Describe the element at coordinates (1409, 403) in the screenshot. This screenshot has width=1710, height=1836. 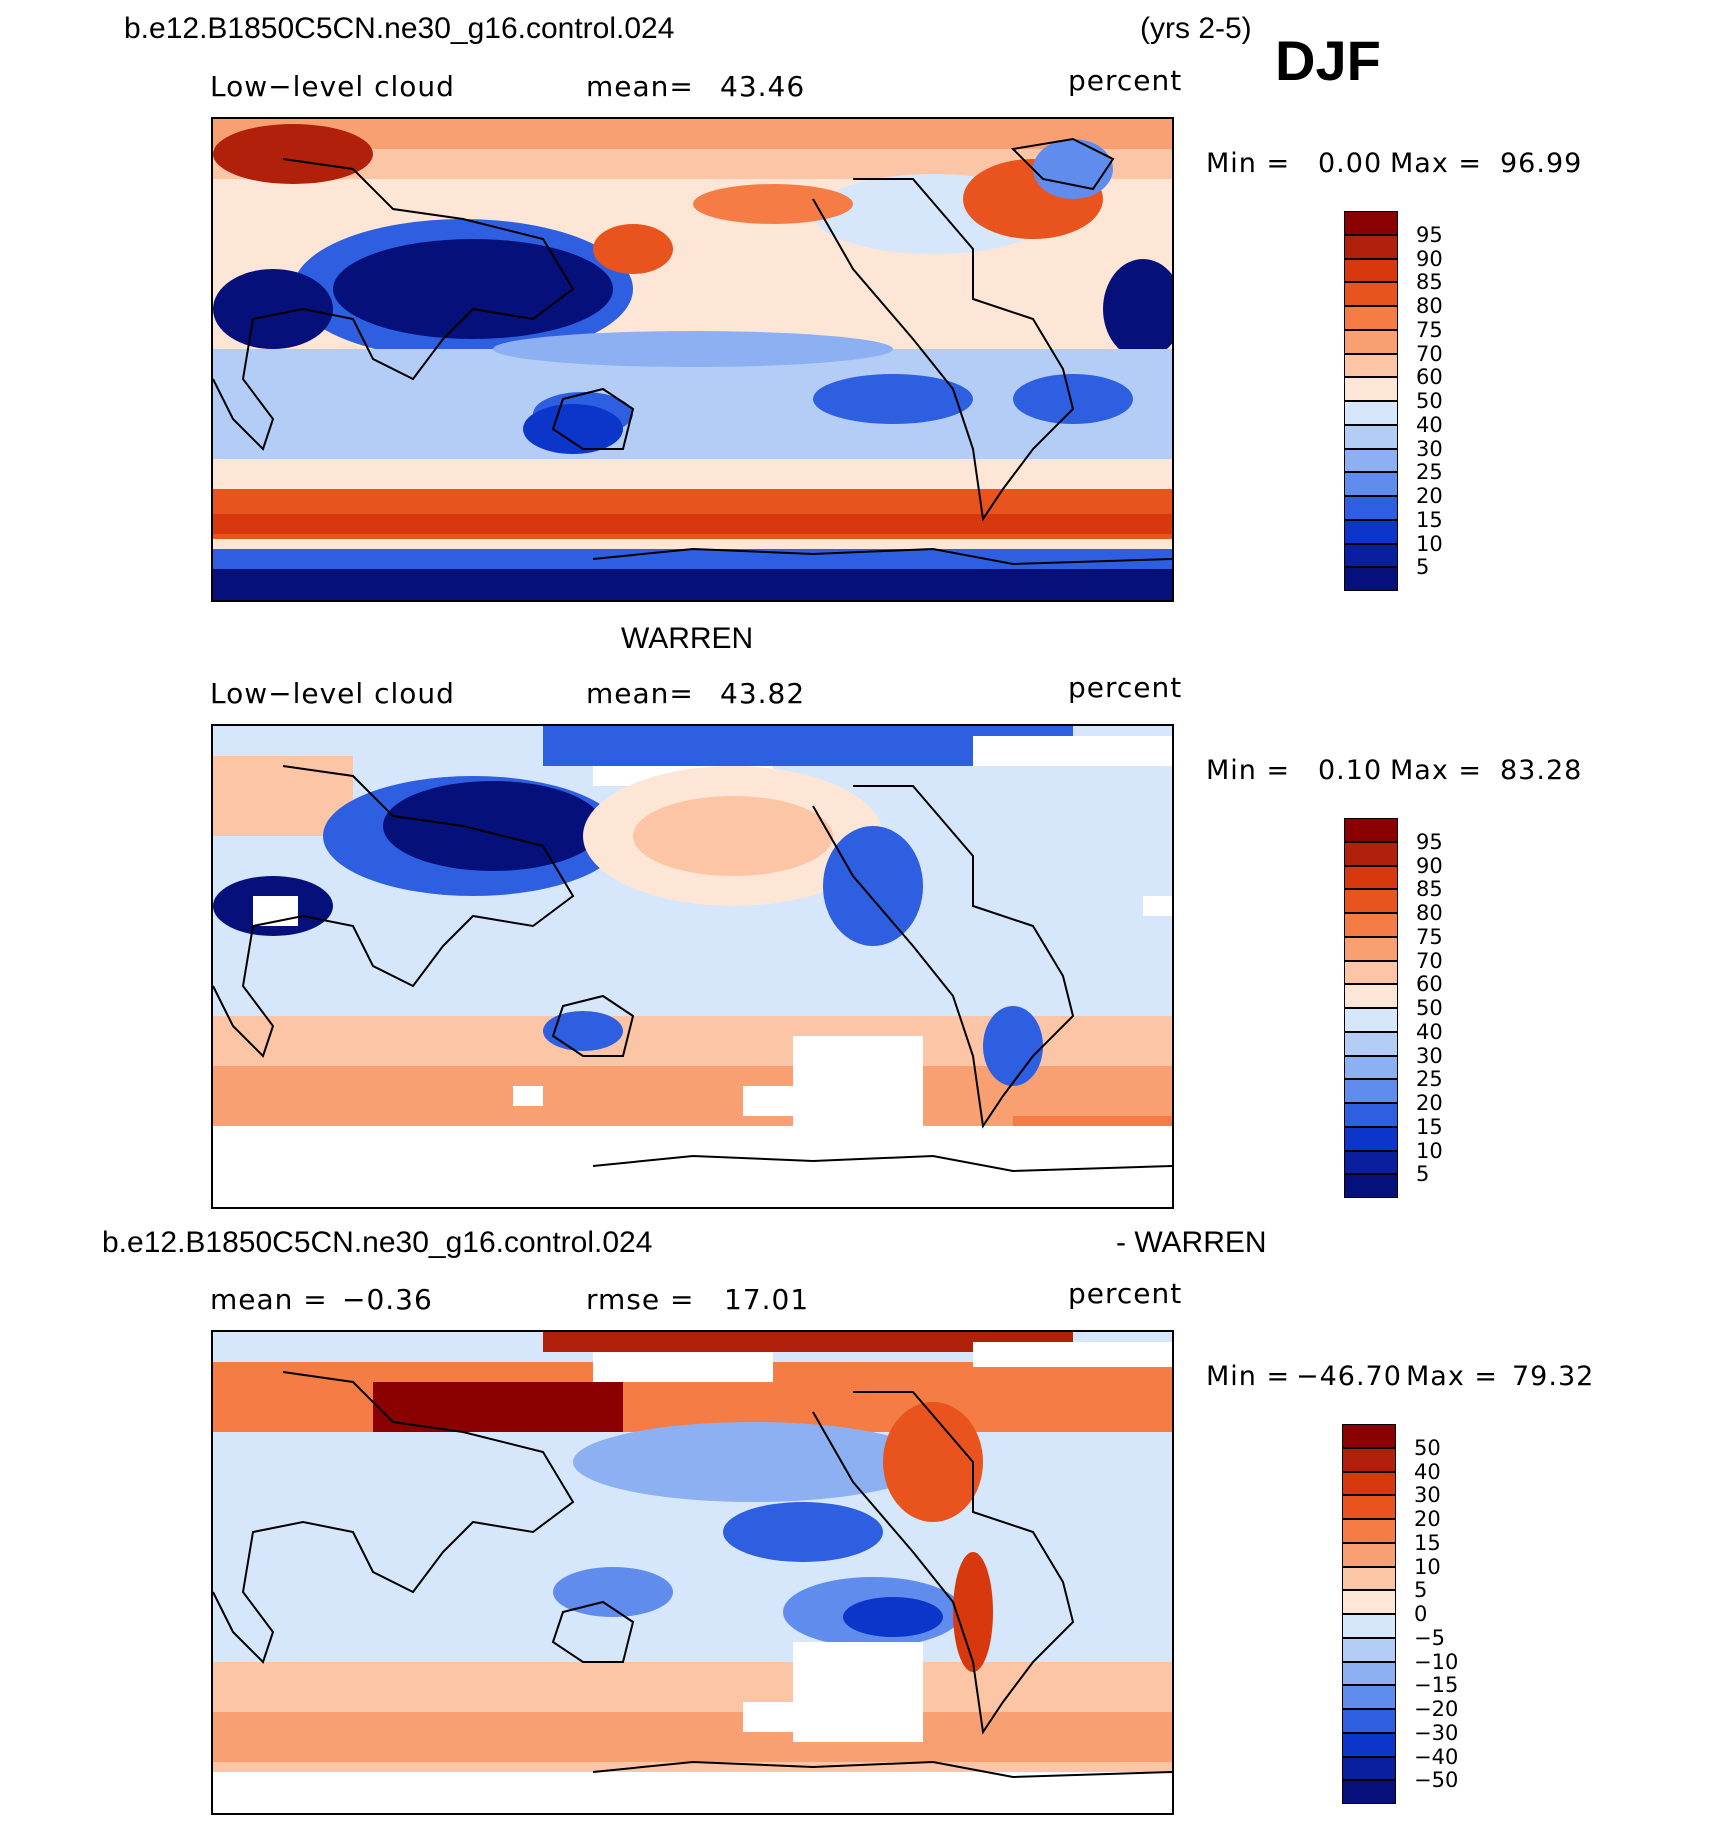
I see `panel1-colorbar: 95 90 85 80 75 70 60 50 40 30 25 20 15 10 5` at that location.